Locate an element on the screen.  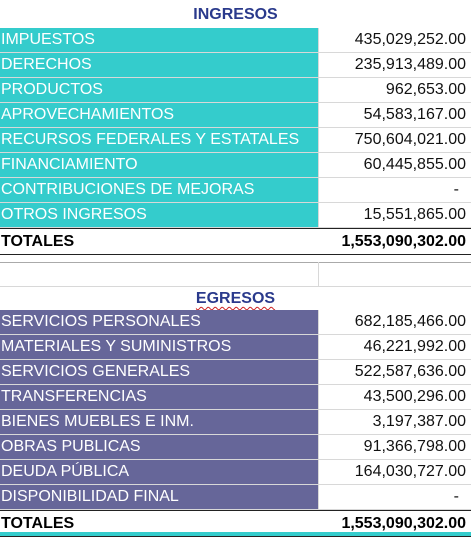
table-row: FINANCIAMIENTO 60,445,855.00 is located at coordinates (235, 165).